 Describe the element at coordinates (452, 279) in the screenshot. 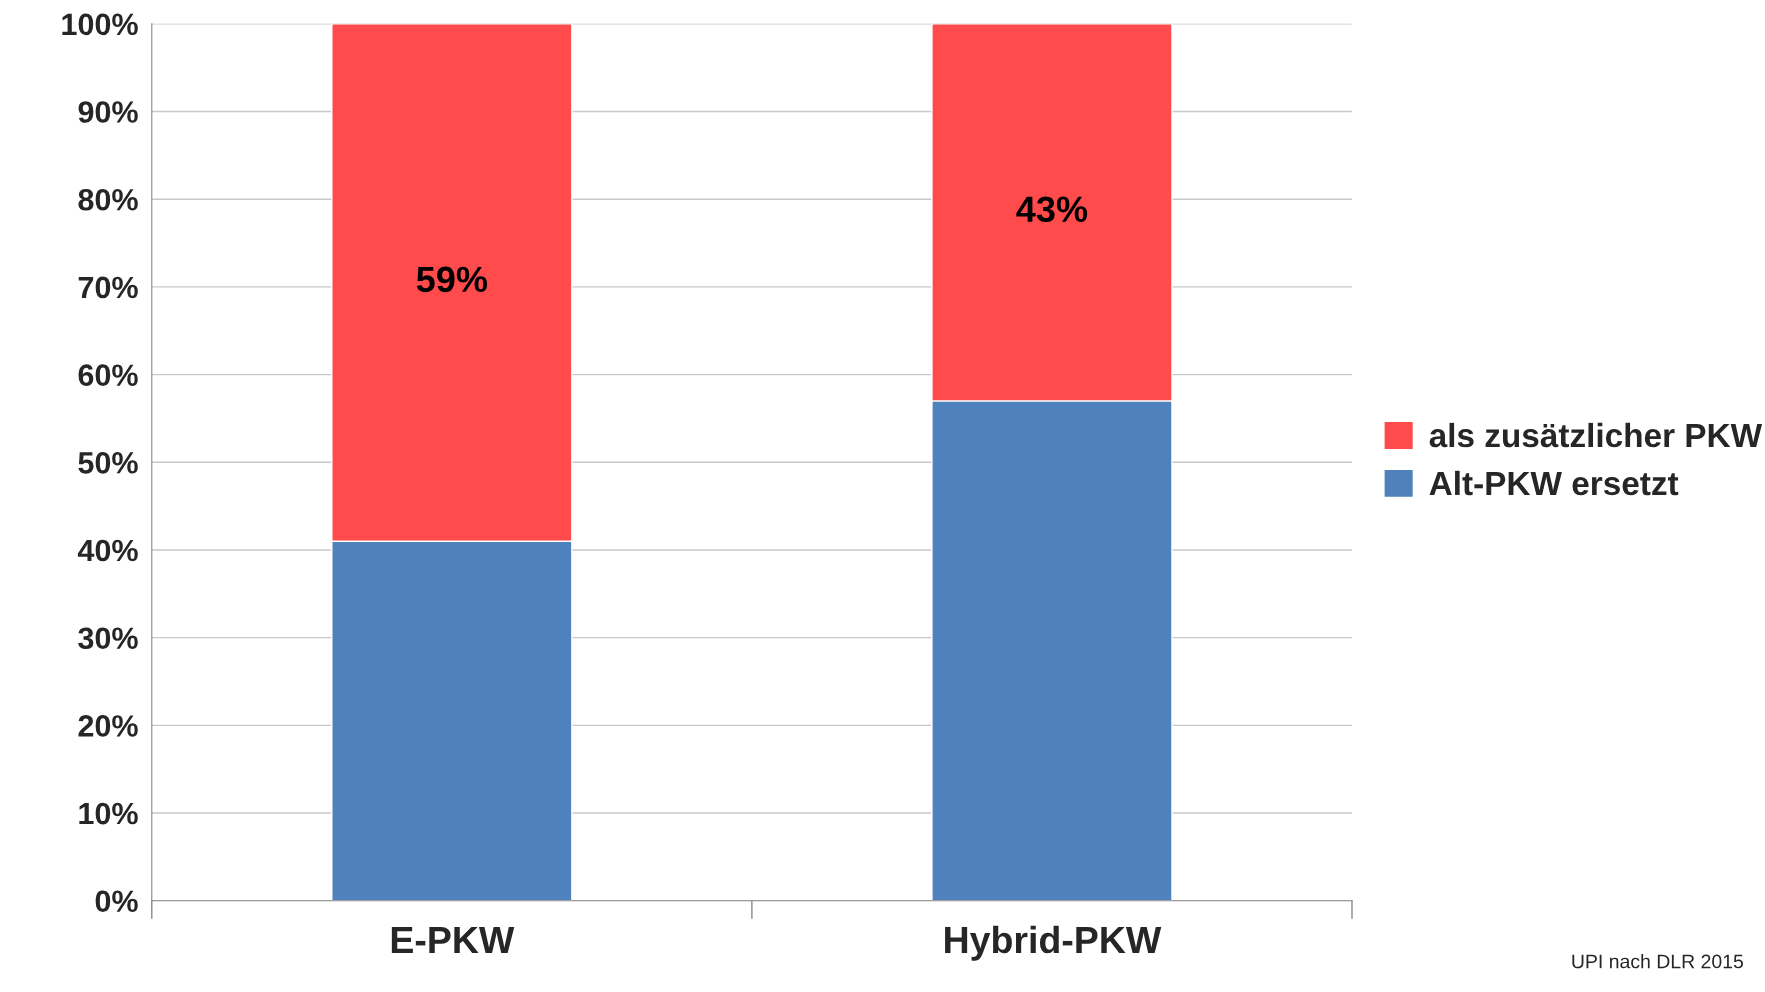

I see `data-label: 59%` at that location.